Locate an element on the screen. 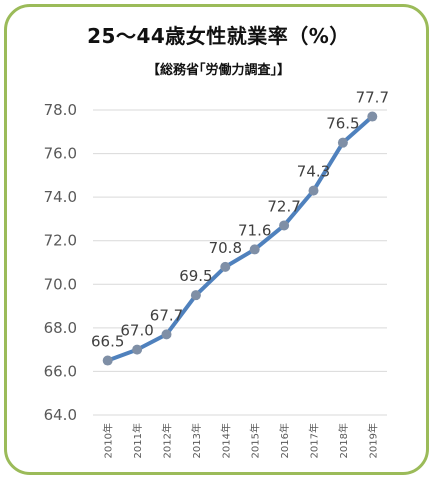 The image size is (437, 481). x-tick-label: 2014年 is located at coordinates (225, 440).